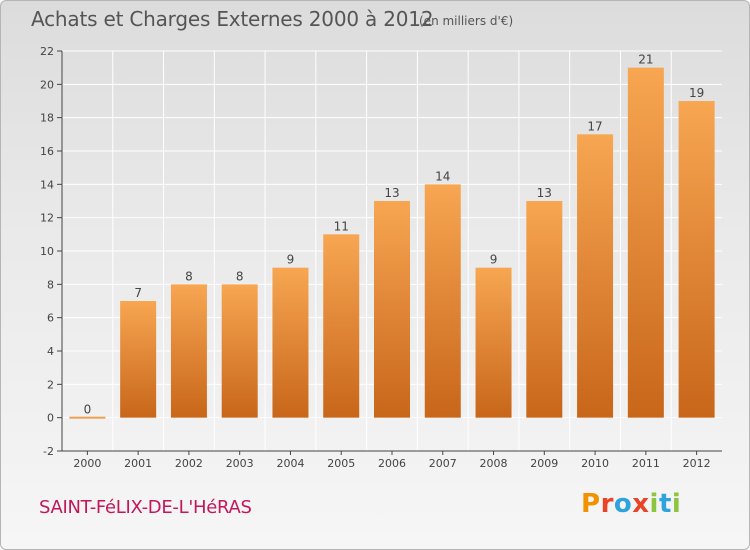  I want to click on x-tick-label: 2001, so click(138, 463).